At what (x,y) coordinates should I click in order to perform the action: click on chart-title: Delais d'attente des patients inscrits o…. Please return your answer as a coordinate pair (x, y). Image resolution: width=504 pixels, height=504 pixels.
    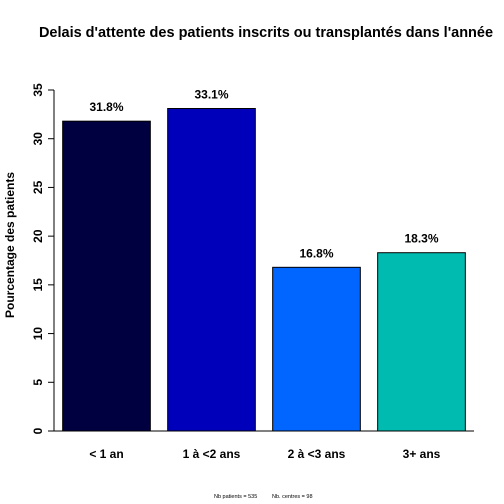
    Looking at the image, I should click on (266, 33).